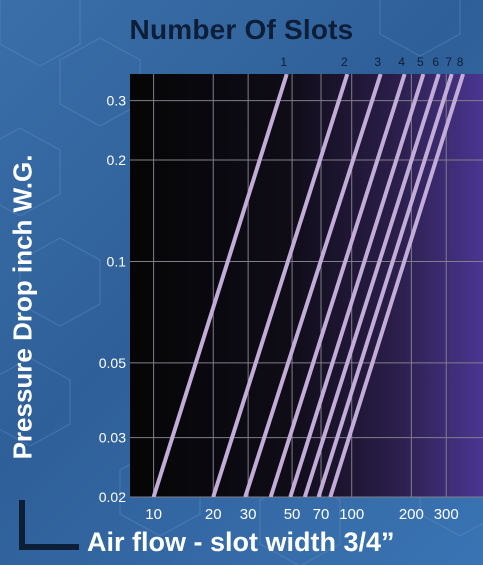 The width and height of the screenshot is (483, 565). What do you see at coordinates (401, 62) in the screenshot?
I see `series-label-4: 4` at bounding box center [401, 62].